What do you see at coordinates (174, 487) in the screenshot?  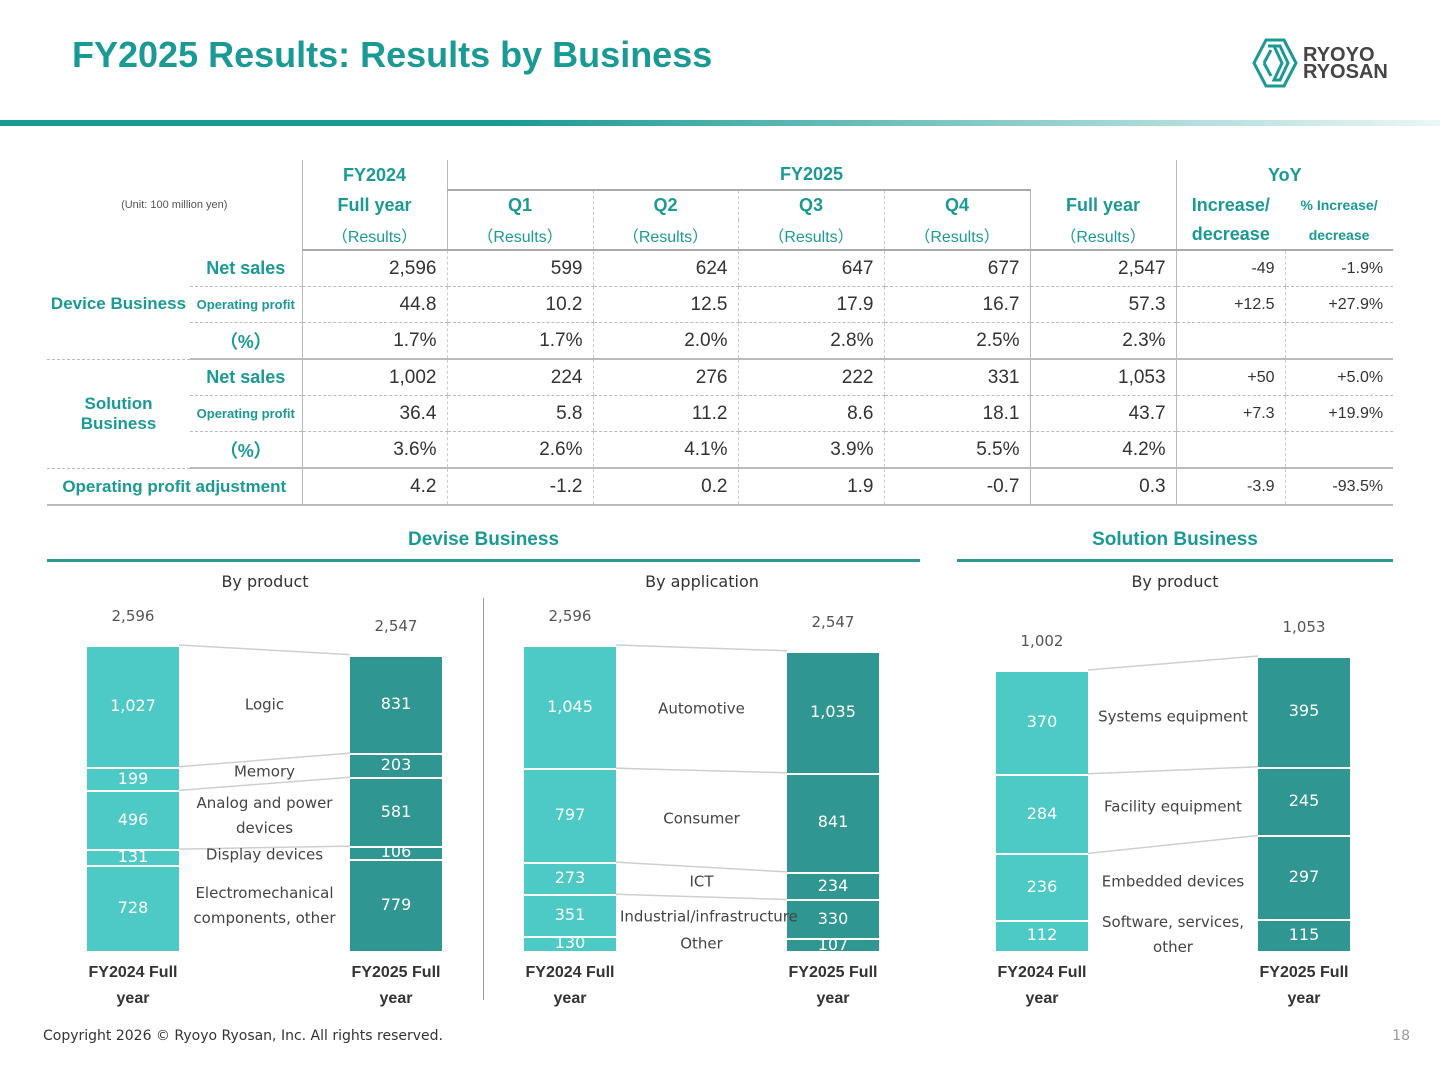 I see `group-label: Operating profit adjustment` at bounding box center [174, 487].